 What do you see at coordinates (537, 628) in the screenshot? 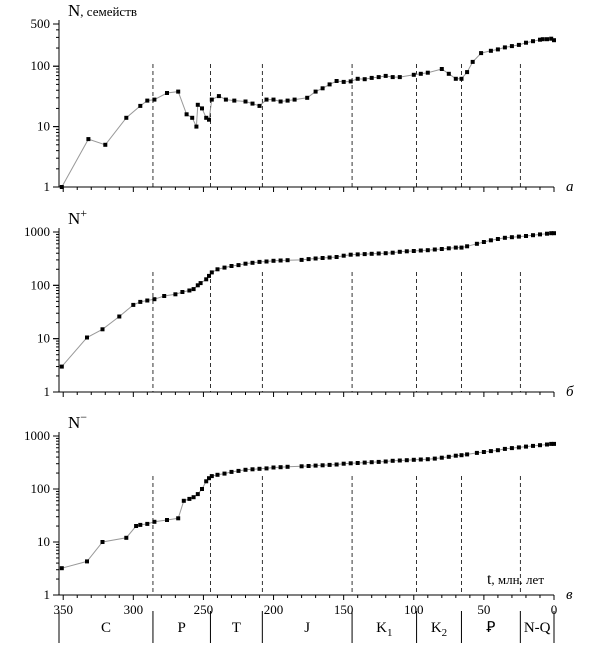
I see `period-label: N-Q` at bounding box center [537, 628].